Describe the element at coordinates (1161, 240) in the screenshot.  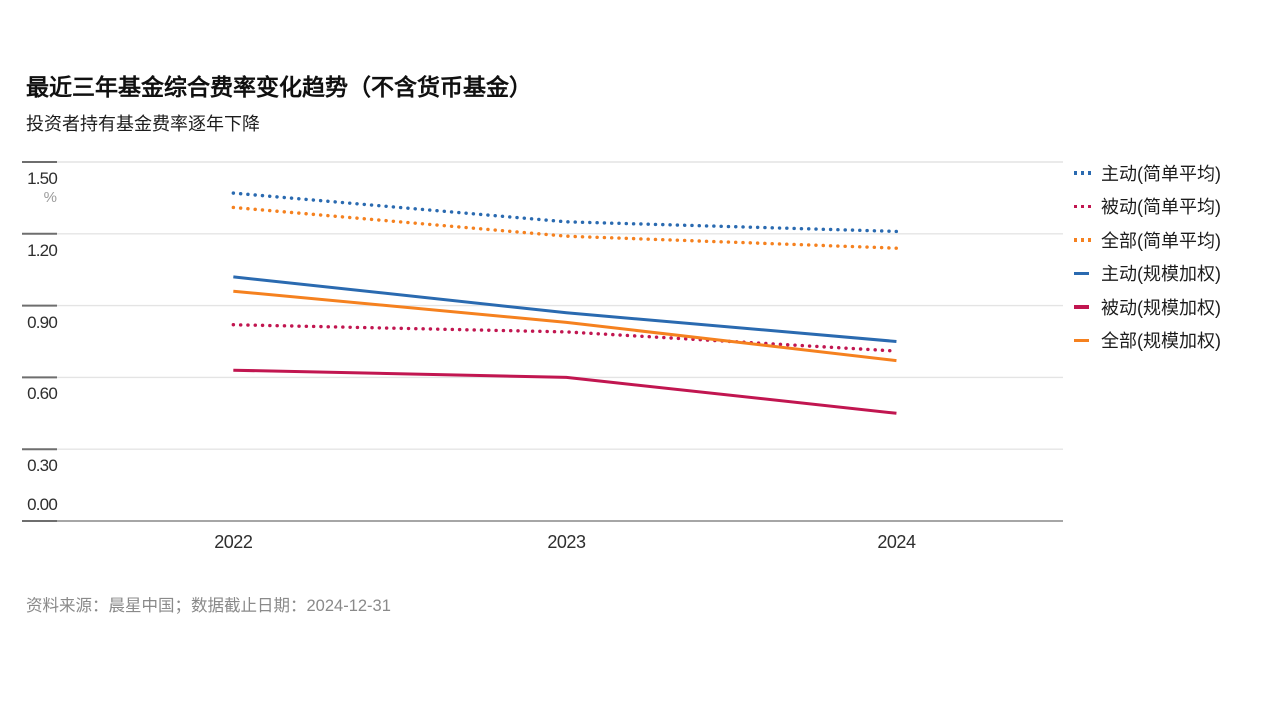
I see `legend-label: 全部(简单平均)` at that location.